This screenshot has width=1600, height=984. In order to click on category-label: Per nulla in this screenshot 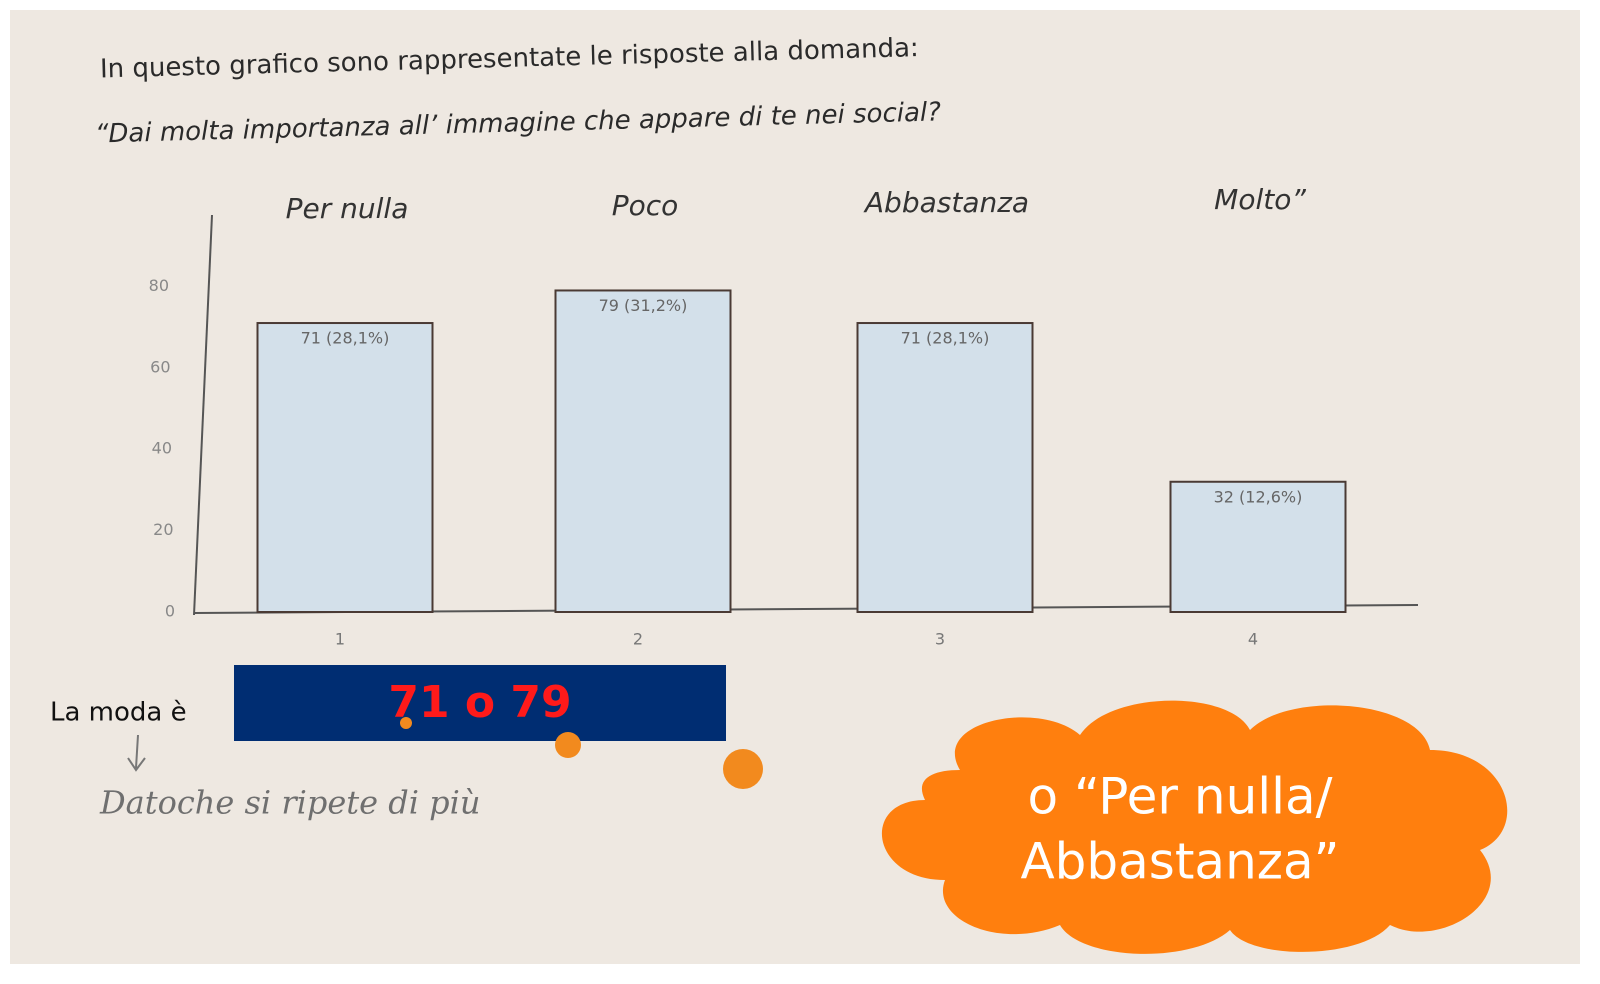, I will do `click(347, 208)`.